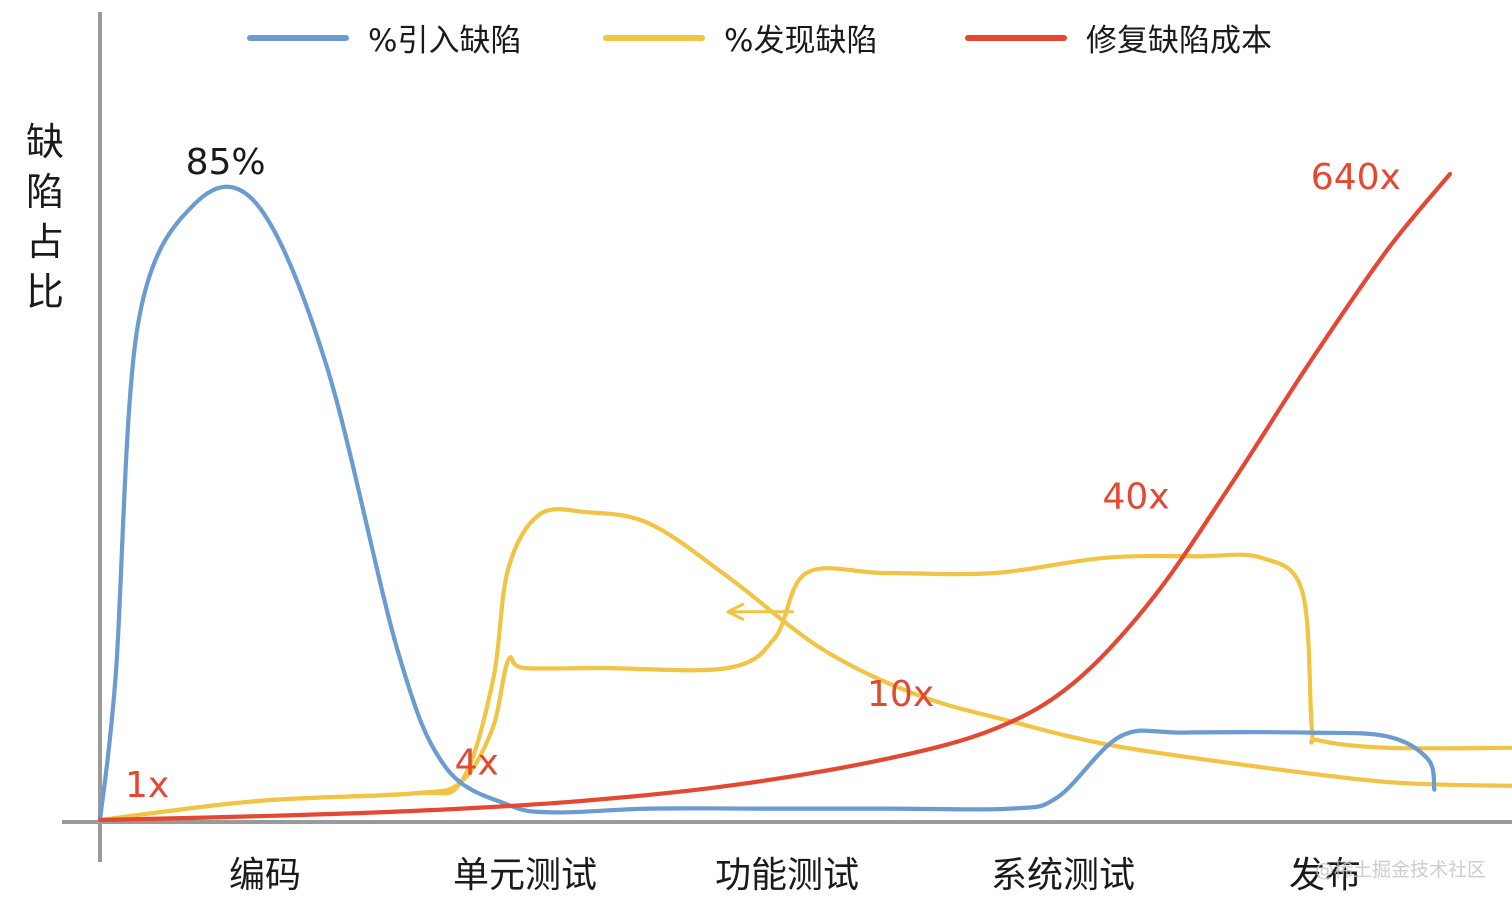 Image resolution: width=1512 pixels, height=908 pixels. What do you see at coordinates (444, 41) in the screenshot?
I see `legend-label: %引入缺陷` at bounding box center [444, 41].